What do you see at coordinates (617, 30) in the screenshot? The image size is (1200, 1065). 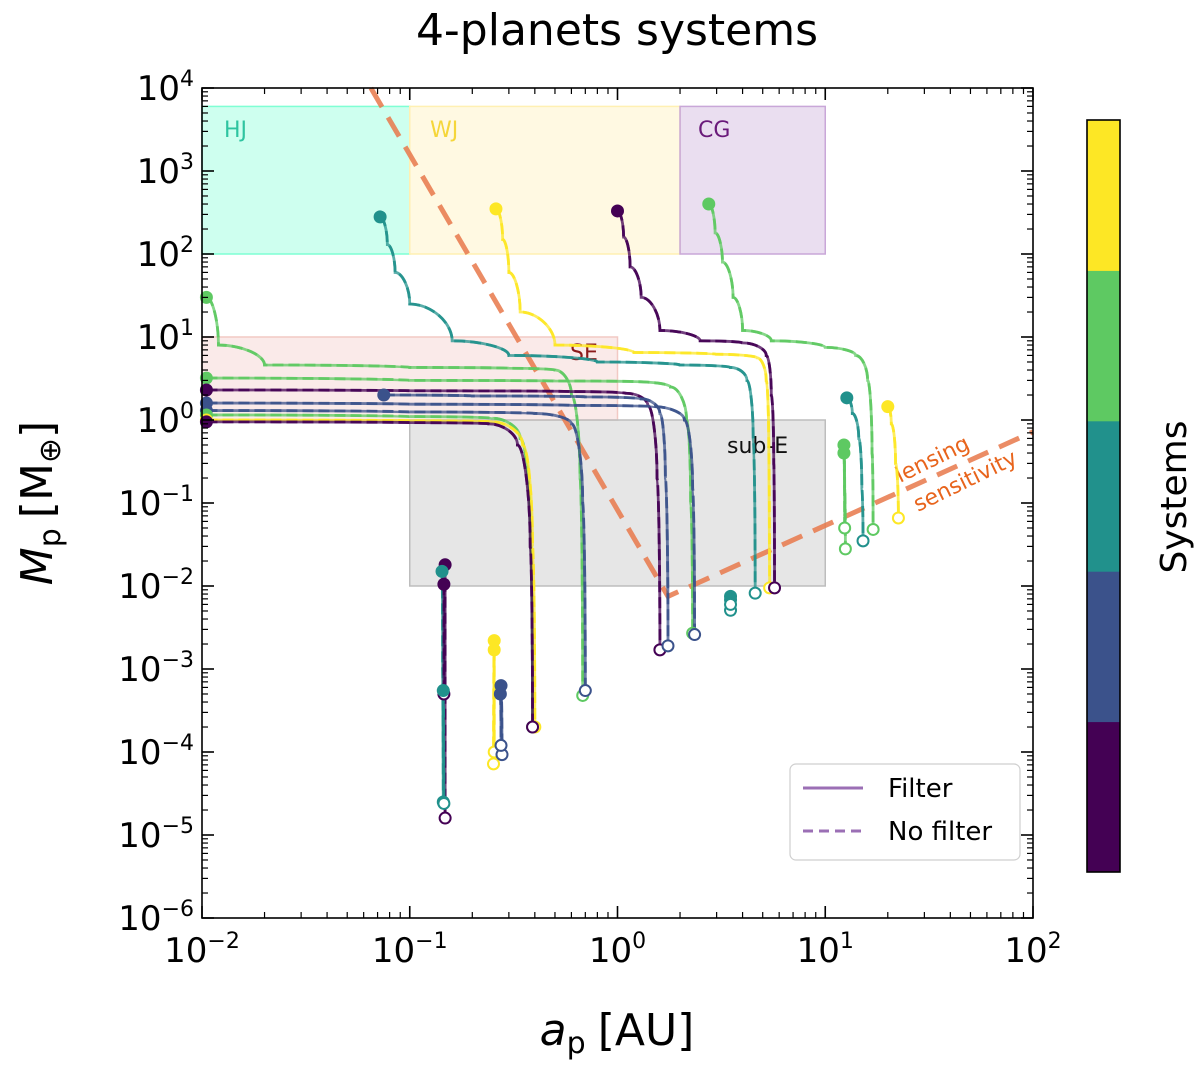 I see `chart-title: 4-planets systems` at bounding box center [617, 30].